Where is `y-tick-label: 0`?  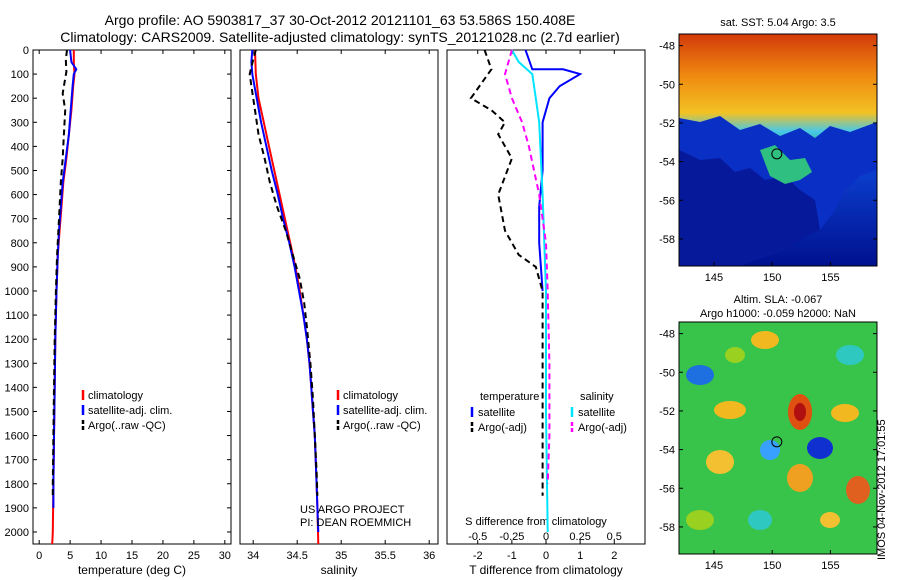
y-tick-label: 0 is located at coordinates (26, 51).